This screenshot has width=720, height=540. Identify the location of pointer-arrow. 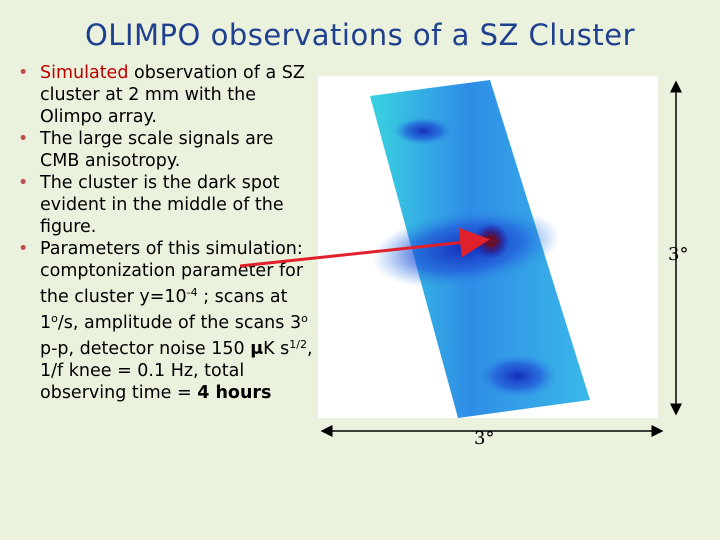
(364, 247).